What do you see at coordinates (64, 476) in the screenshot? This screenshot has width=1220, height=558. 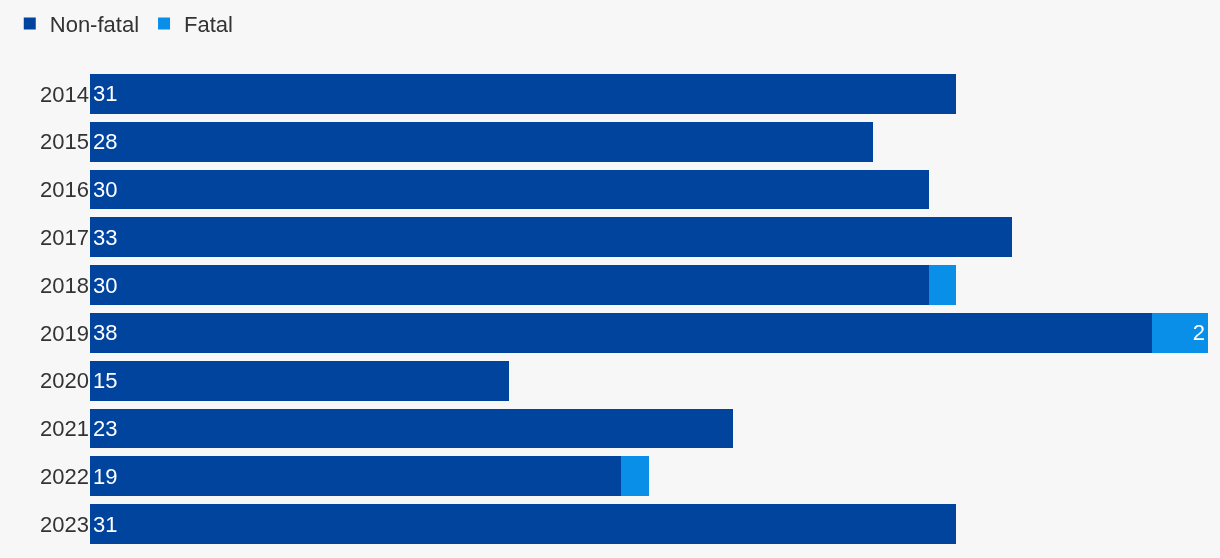 I see `y-tick-label: 2022` at bounding box center [64, 476].